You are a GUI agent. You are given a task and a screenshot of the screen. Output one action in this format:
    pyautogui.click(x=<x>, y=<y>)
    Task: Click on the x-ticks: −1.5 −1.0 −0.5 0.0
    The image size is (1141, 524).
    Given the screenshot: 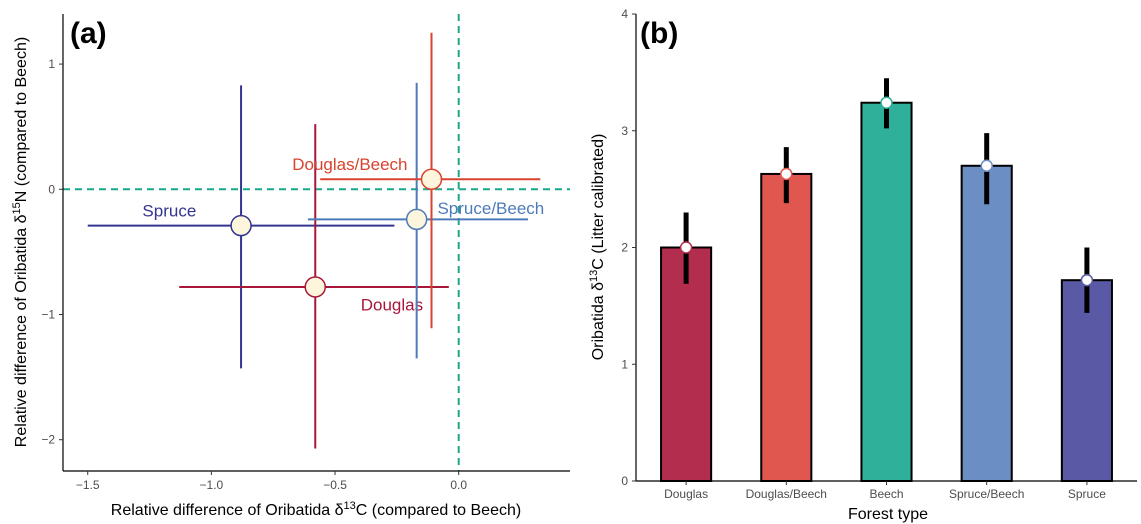 What is the action you would take?
    pyautogui.click(x=271, y=481)
    